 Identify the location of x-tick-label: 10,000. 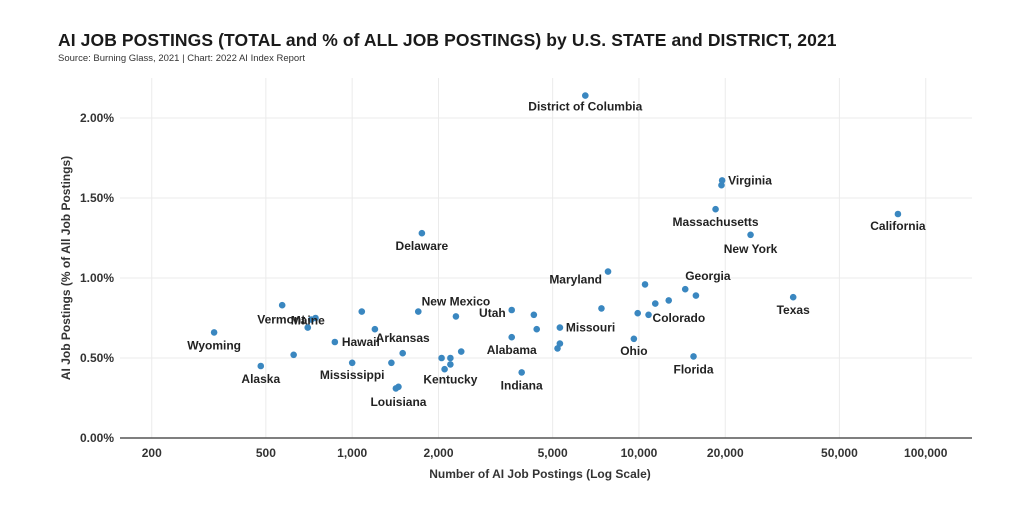
(639, 453).